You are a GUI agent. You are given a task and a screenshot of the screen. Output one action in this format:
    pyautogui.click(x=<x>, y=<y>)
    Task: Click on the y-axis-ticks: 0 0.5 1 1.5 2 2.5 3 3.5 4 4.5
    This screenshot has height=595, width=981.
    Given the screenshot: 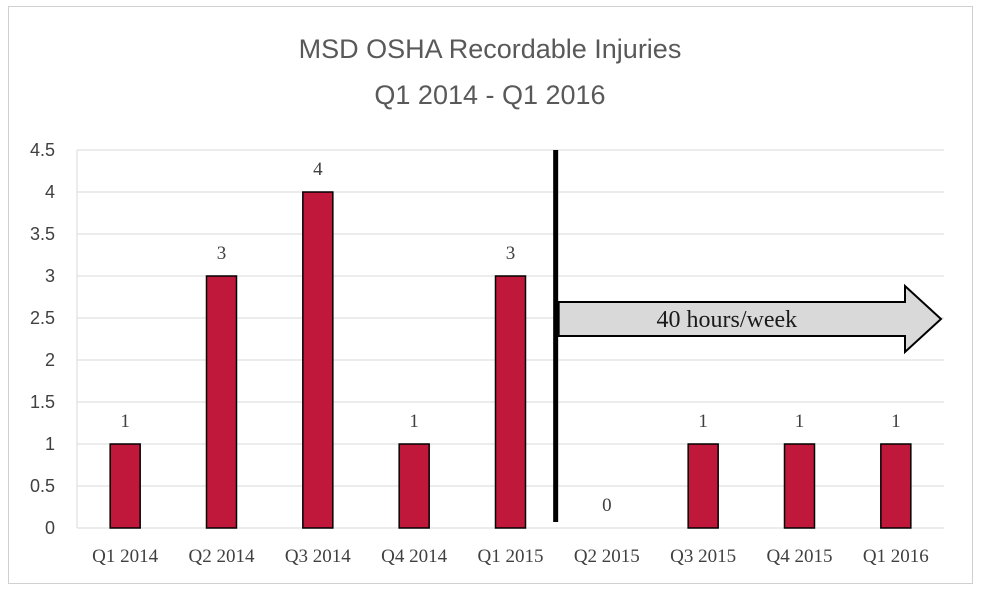 What is the action you would take?
    pyautogui.click(x=42, y=339)
    